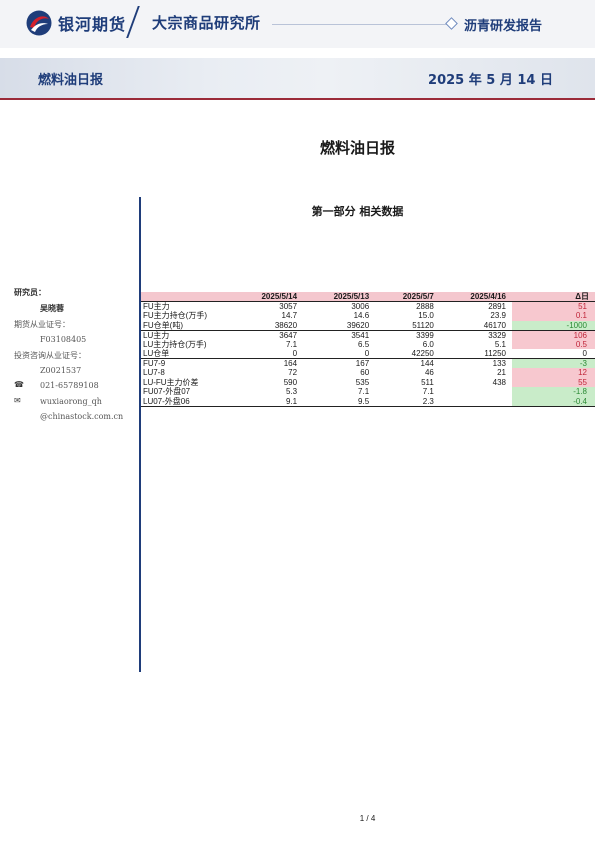 The width and height of the screenshot is (595, 842). Describe the element at coordinates (497, 306) in the screenshot. I see `value-cell: 2891` at that location.